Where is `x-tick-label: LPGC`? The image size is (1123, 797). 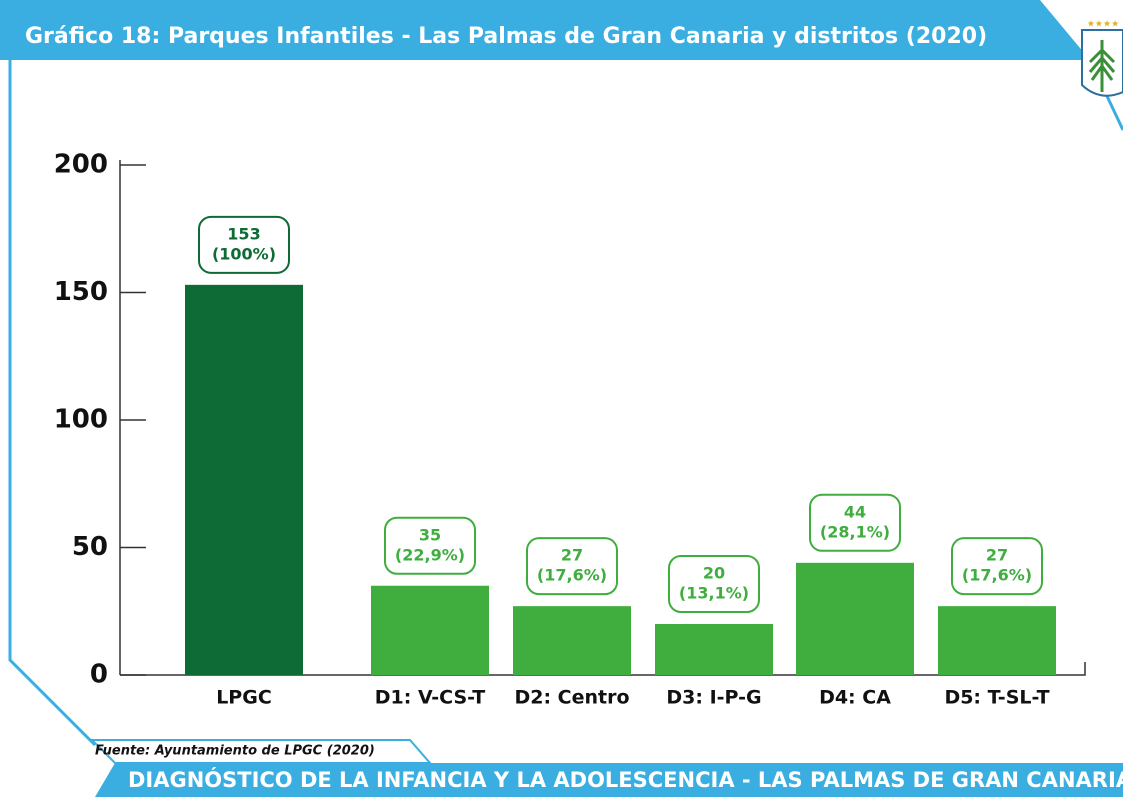 x-tick-label: LPGC is located at coordinates (244, 698).